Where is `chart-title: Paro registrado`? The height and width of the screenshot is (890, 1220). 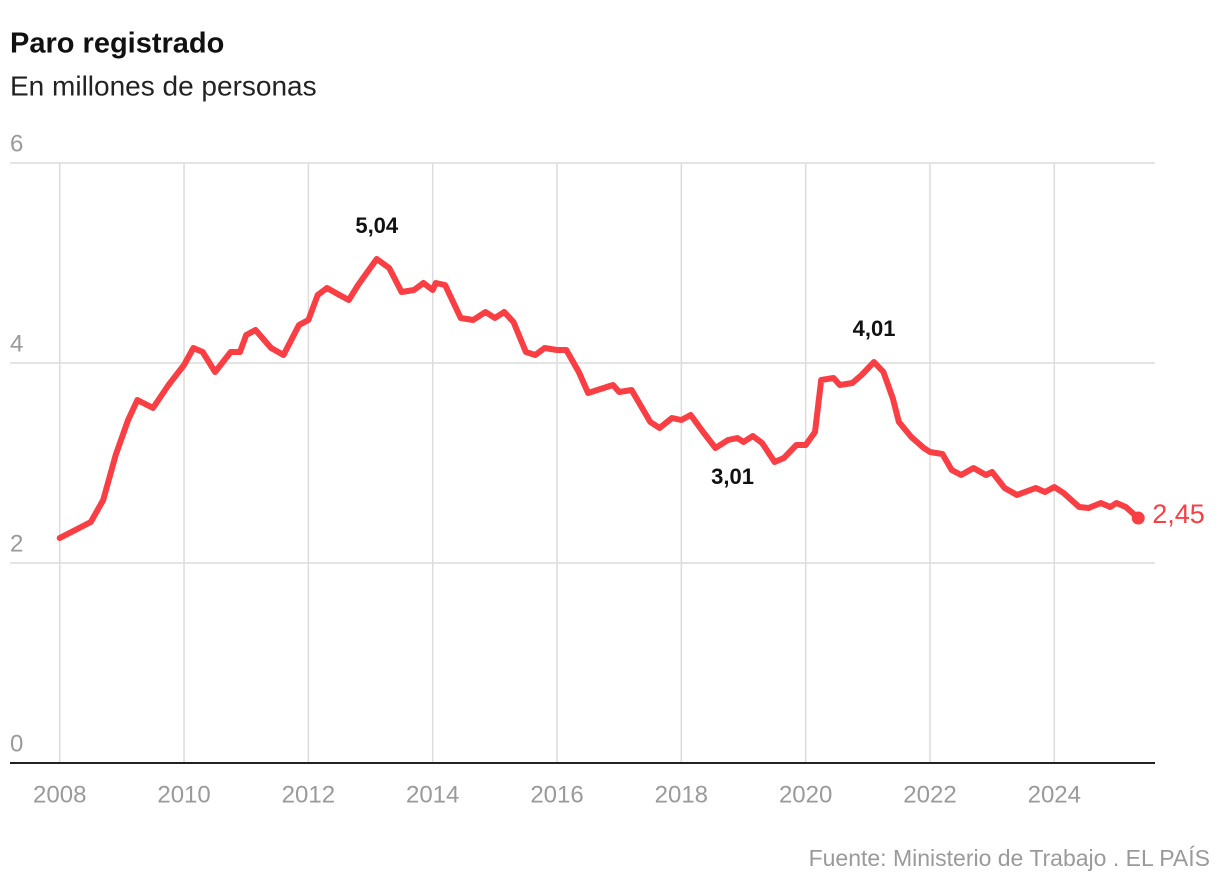 chart-title: Paro registrado is located at coordinates (117, 44).